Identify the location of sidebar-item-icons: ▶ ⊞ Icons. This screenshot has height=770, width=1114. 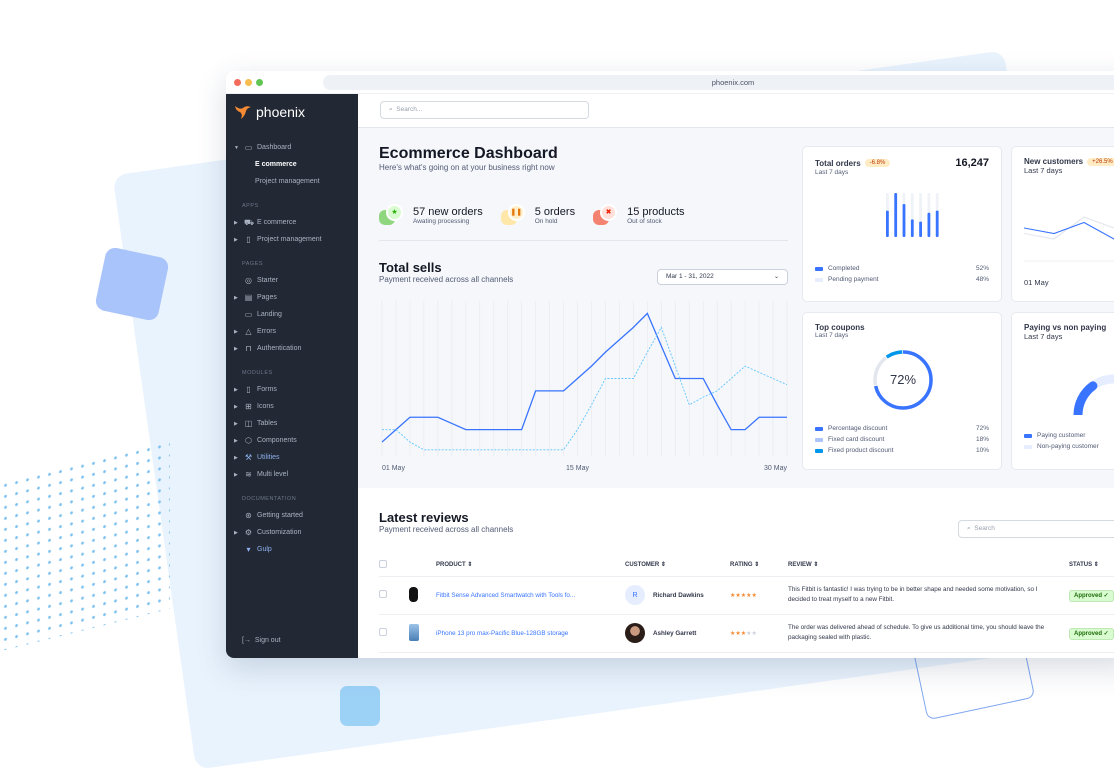
(296, 406).